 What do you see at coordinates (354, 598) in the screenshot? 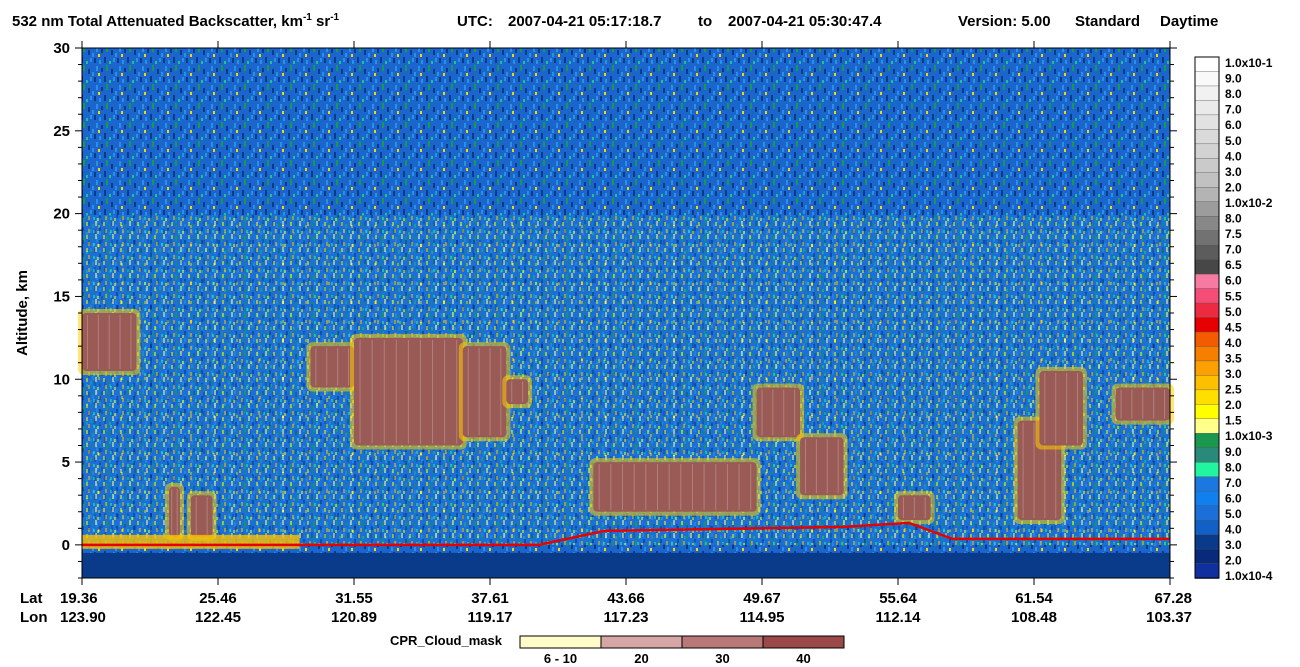
I see `x-tick-label-lat: 31.55` at bounding box center [354, 598].